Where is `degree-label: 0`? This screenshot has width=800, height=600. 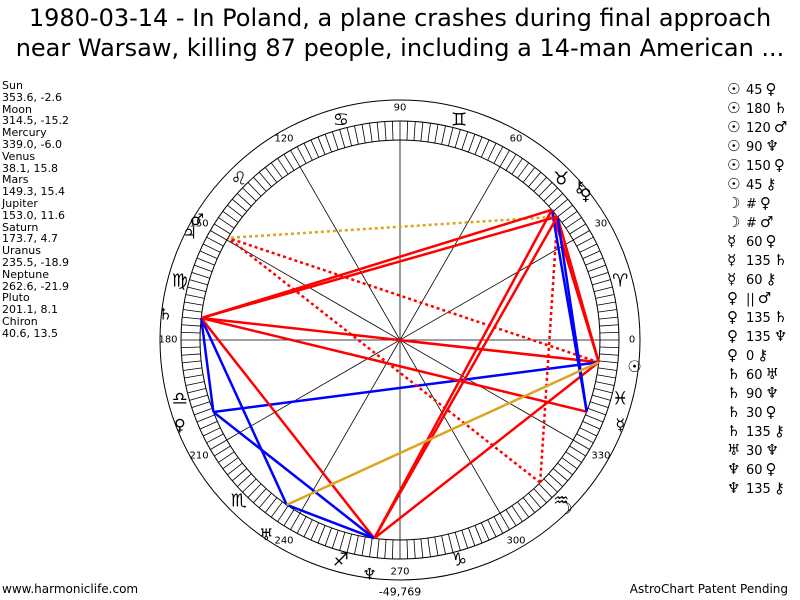 degree-label: 0 is located at coordinates (632, 340).